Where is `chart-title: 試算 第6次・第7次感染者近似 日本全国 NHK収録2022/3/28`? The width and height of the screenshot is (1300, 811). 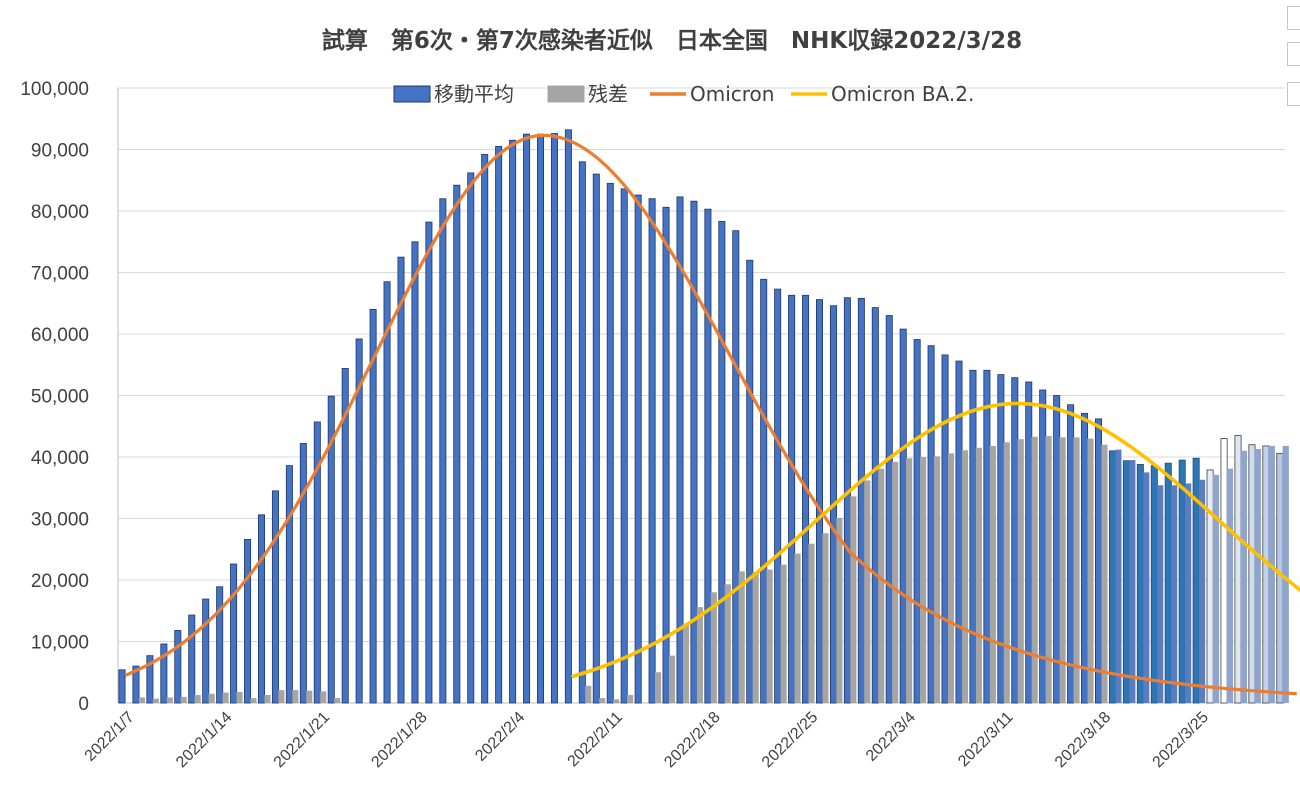 chart-title: 試算 第6次・第7次感染者近似 日本全国 NHK収録2022/3/28 is located at coordinates (672, 40).